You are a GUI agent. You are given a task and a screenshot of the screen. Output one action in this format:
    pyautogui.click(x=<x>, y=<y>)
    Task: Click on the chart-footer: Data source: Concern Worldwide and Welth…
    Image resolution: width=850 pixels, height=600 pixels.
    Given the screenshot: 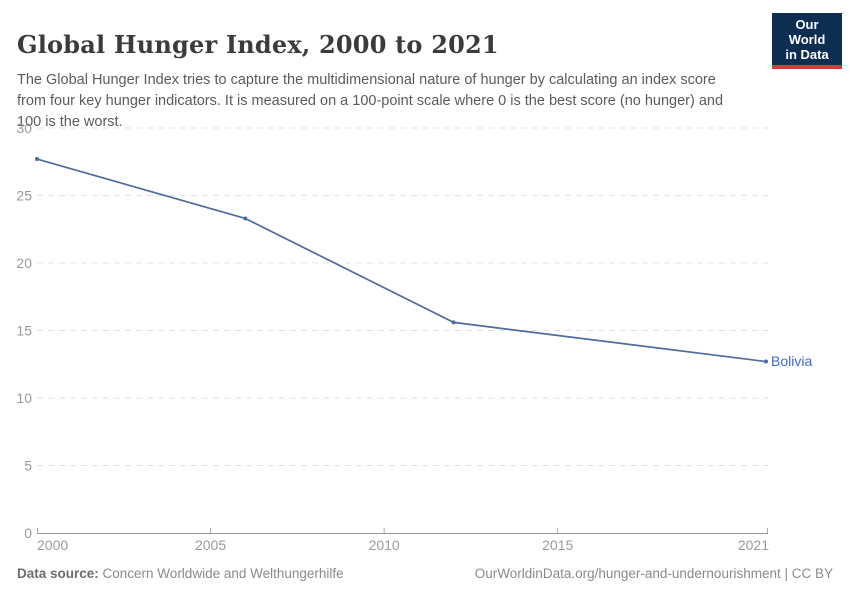 What is the action you would take?
    pyautogui.click(x=425, y=573)
    